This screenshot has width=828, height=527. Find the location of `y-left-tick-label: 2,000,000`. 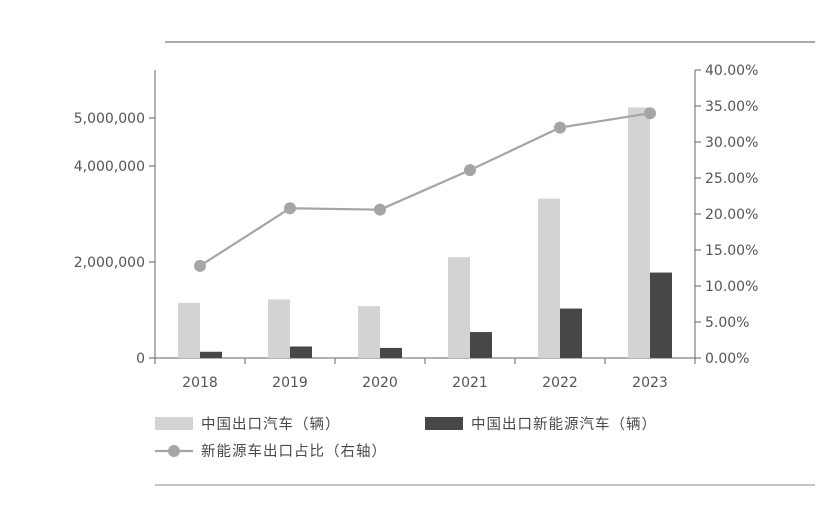

y-left-tick-label: 2,000,000 is located at coordinates (109, 263).